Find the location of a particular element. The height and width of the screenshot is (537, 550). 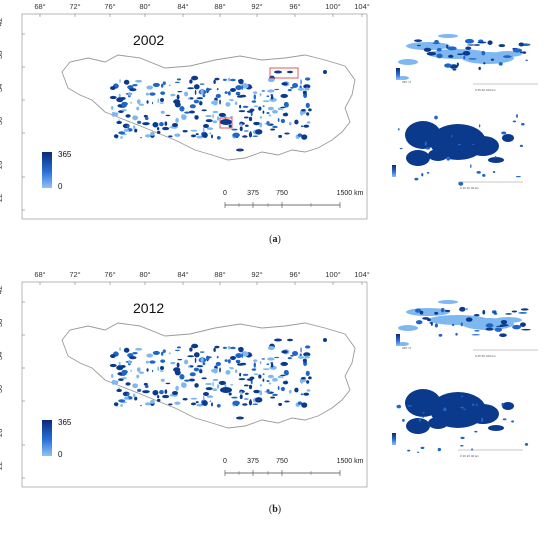

lon-tick-label: 68° is located at coordinates (40, 6).